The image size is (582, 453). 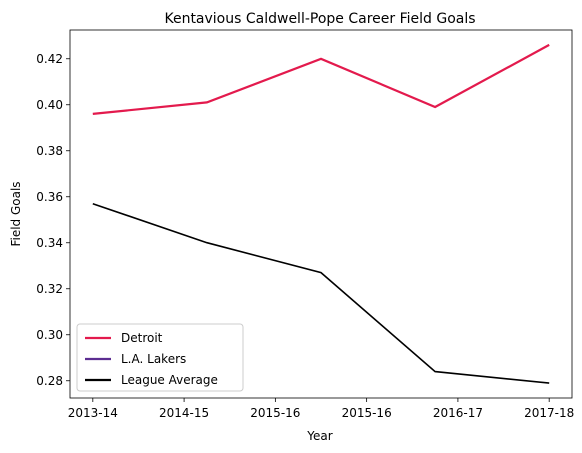 What do you see at coordinates (153, 359) in the screenshot?
I see `legend-label: L.A. Lakers` at bounding box center [153, 359].